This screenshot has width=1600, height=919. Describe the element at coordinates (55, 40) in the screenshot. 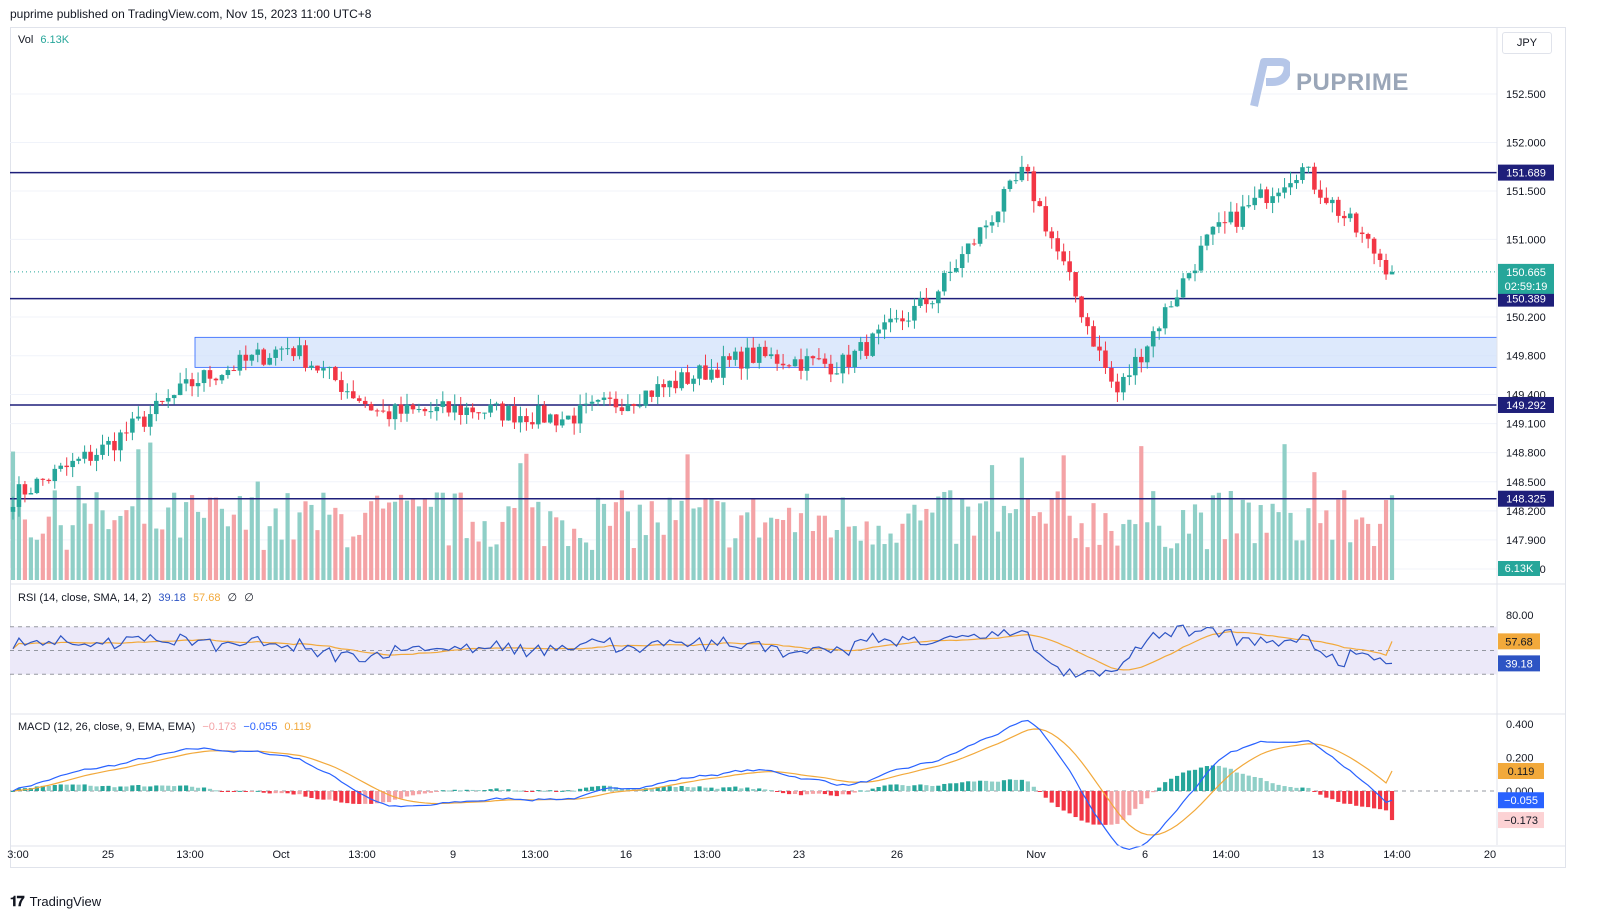

I see `volume-value: 6.13K` at that location.